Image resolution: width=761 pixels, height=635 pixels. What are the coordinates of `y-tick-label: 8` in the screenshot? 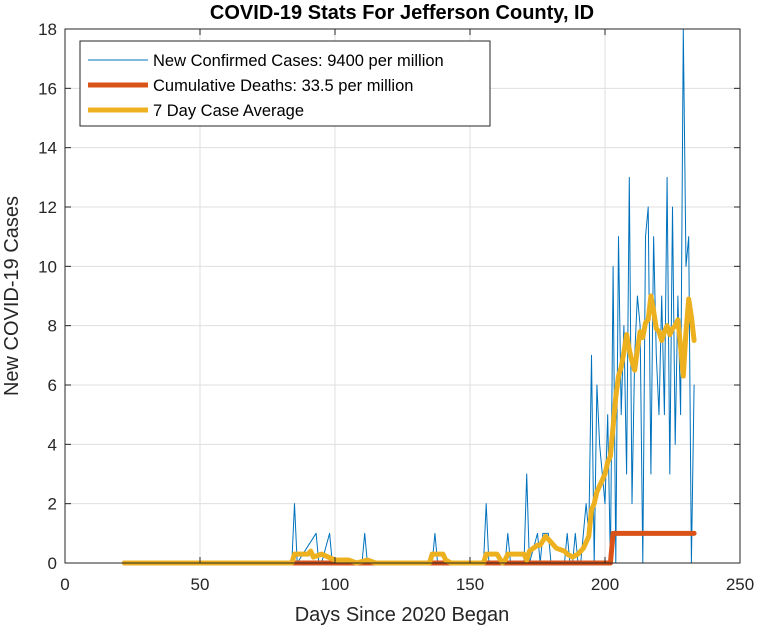 It's located at (52, 326).